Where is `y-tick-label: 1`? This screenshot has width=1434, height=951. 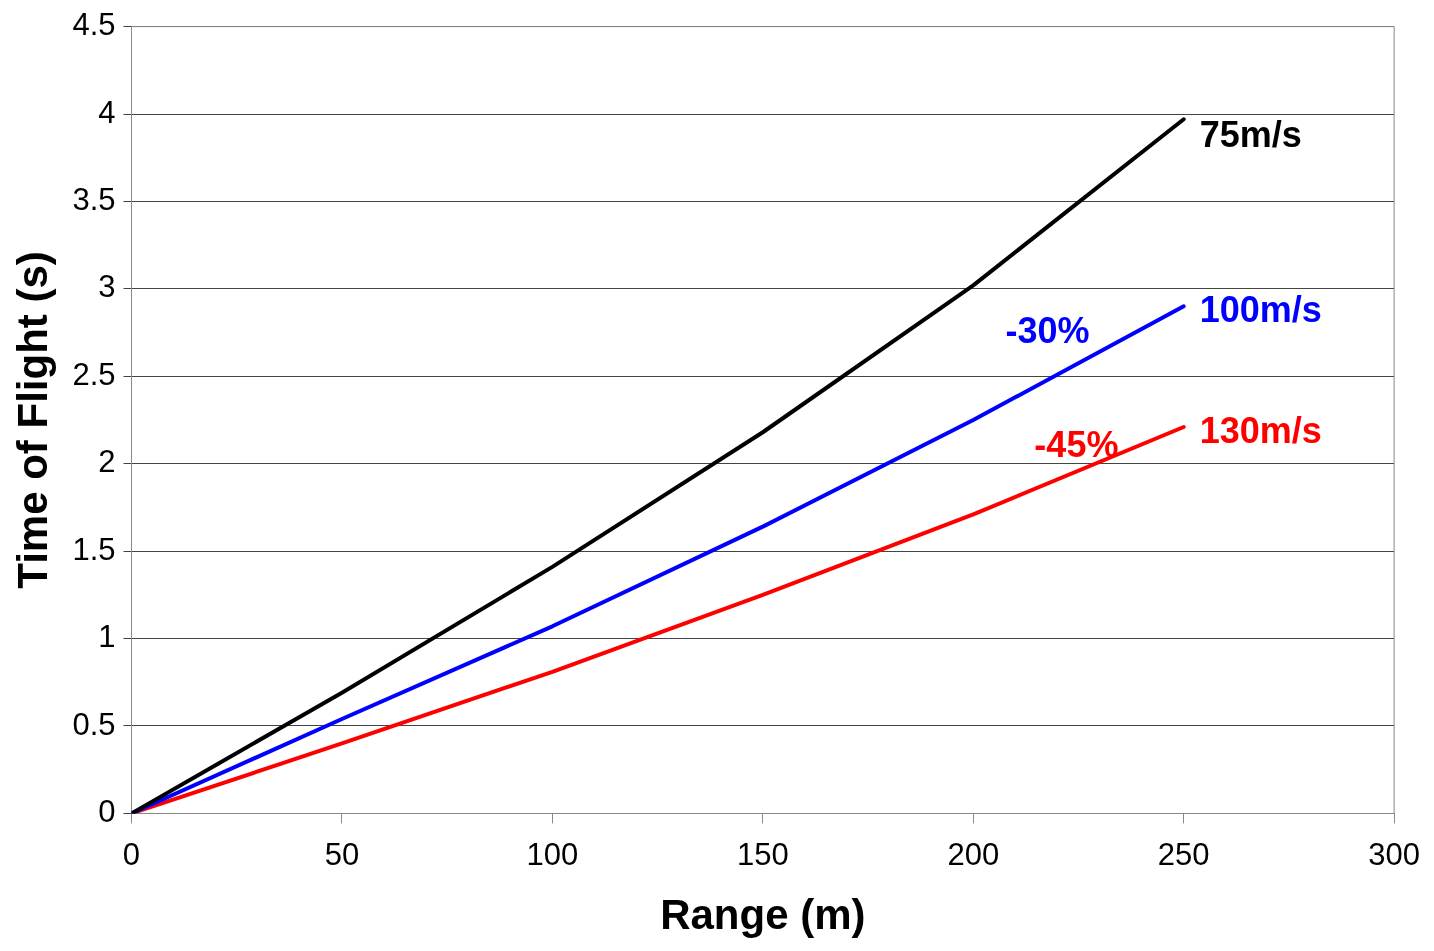 y-tick-label: 1 is located at coordinates (107, 637).